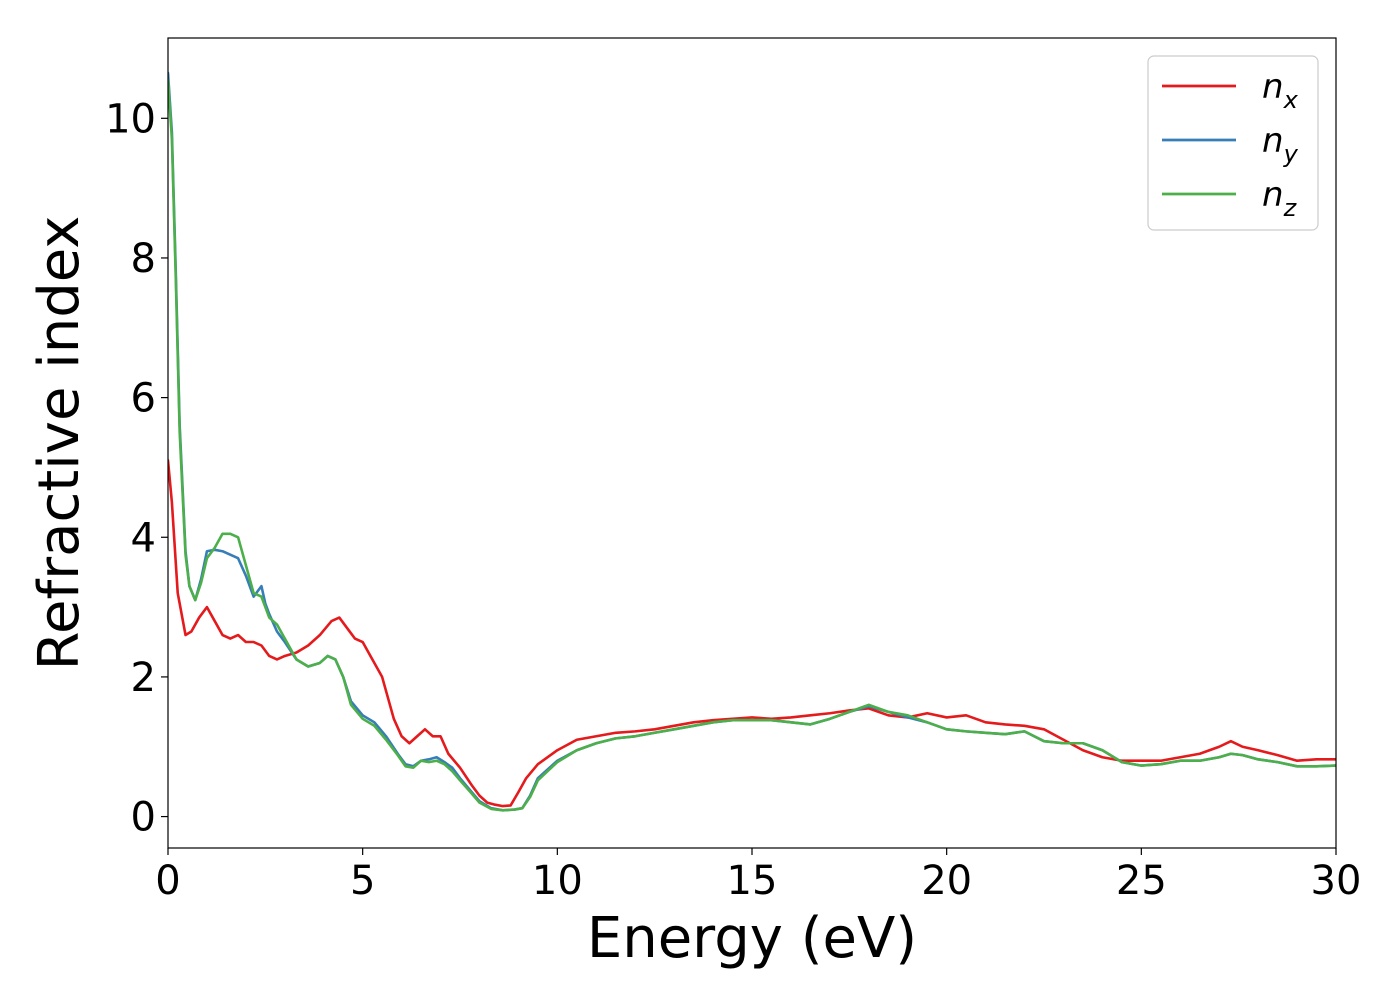 The image size is (1400, 1005). Describe the element at coordinates (143, 538) in the screenshot. I see `y-tick-label: 4` at that location.